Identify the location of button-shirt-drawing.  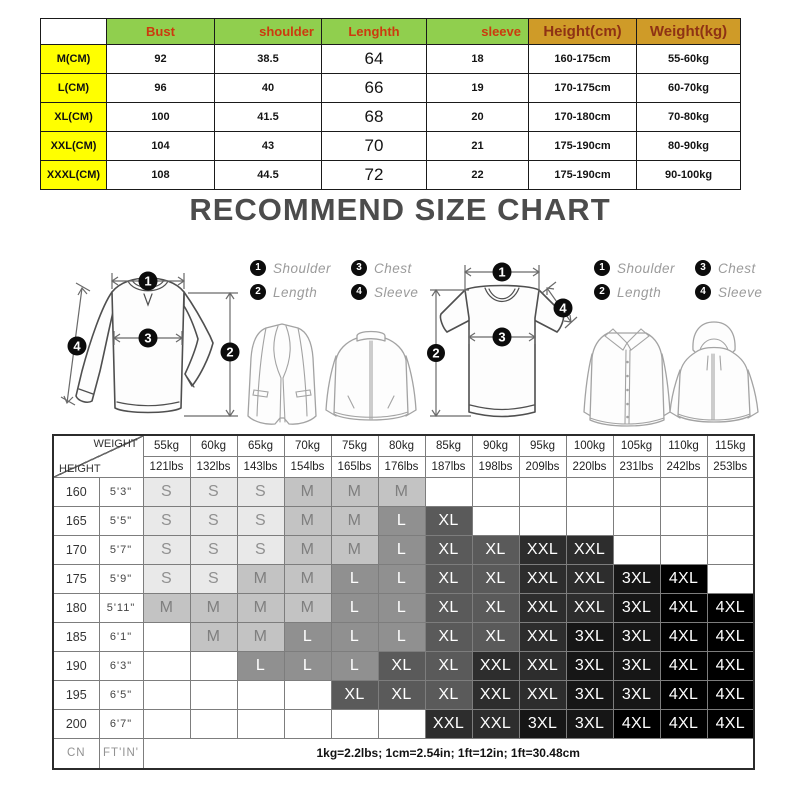
(627, 377).